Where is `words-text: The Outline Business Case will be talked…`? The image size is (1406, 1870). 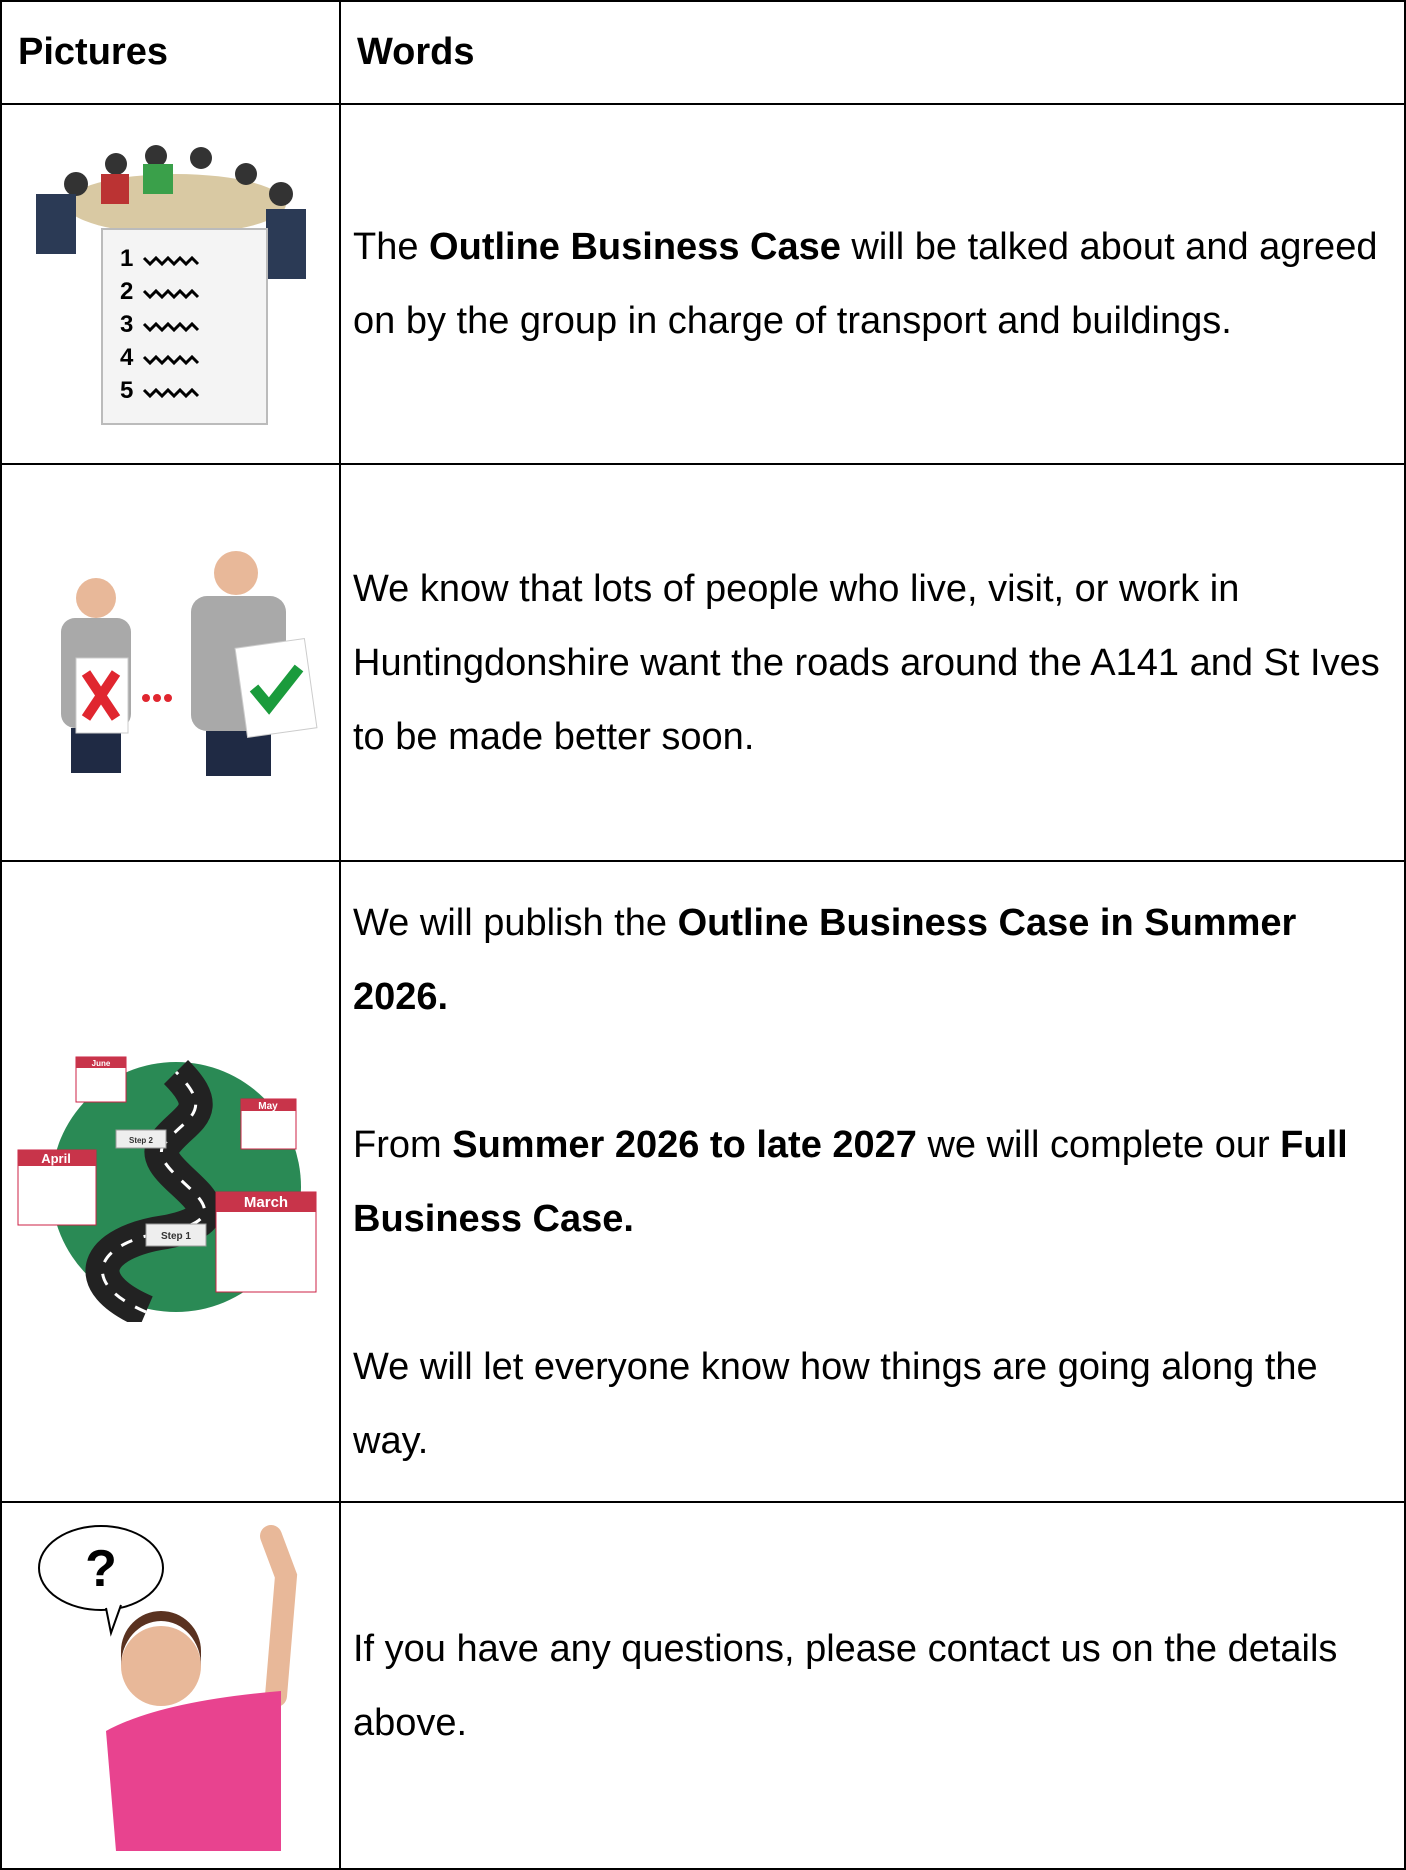 words-text: The Outline Business Case will be talked… is located at coordinates (868, 284).